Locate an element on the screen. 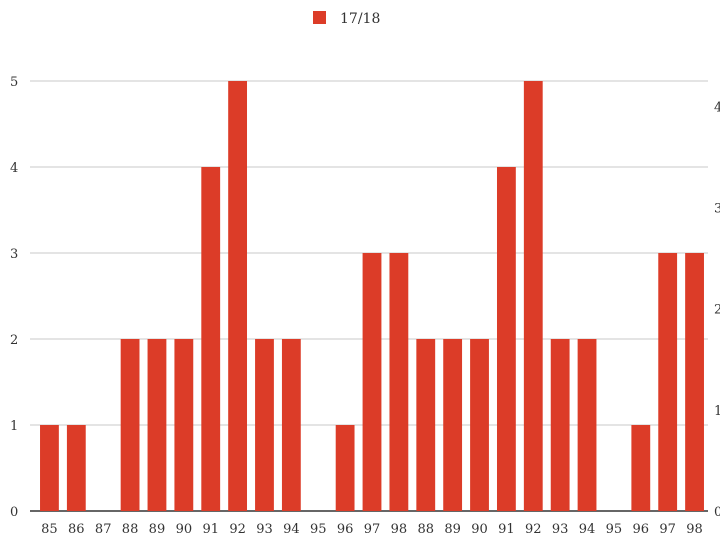 The width and height of the screenshot is (720, 545). x-tick-label: 86 is located at coordinates (76, 529).